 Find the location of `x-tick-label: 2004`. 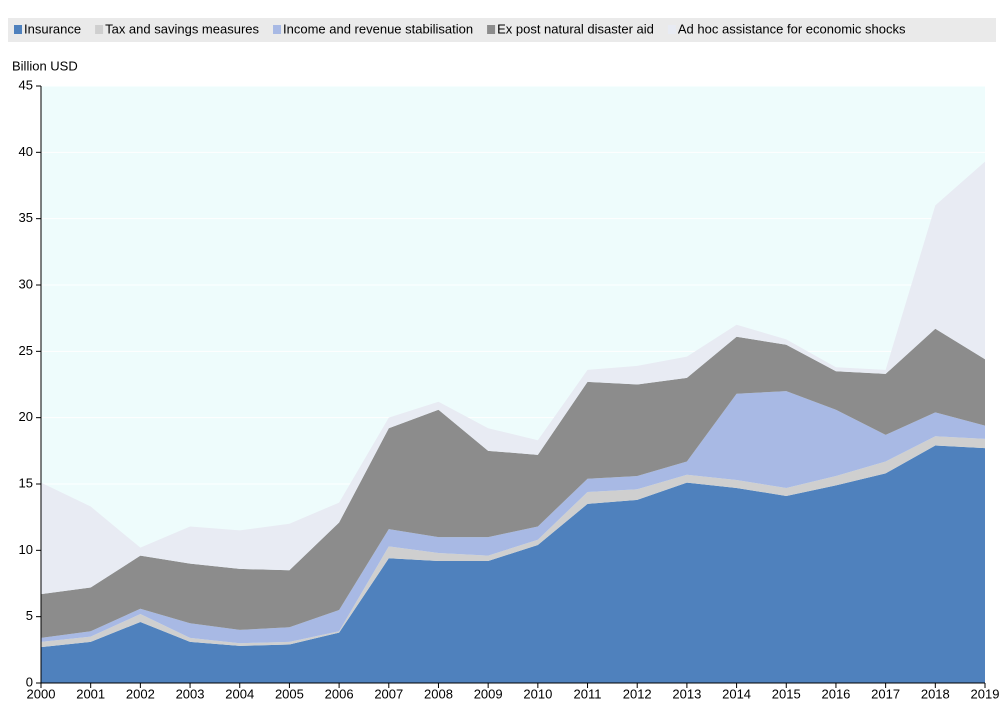

x-tick-label: 2004 is located at coordinates (239, 693).